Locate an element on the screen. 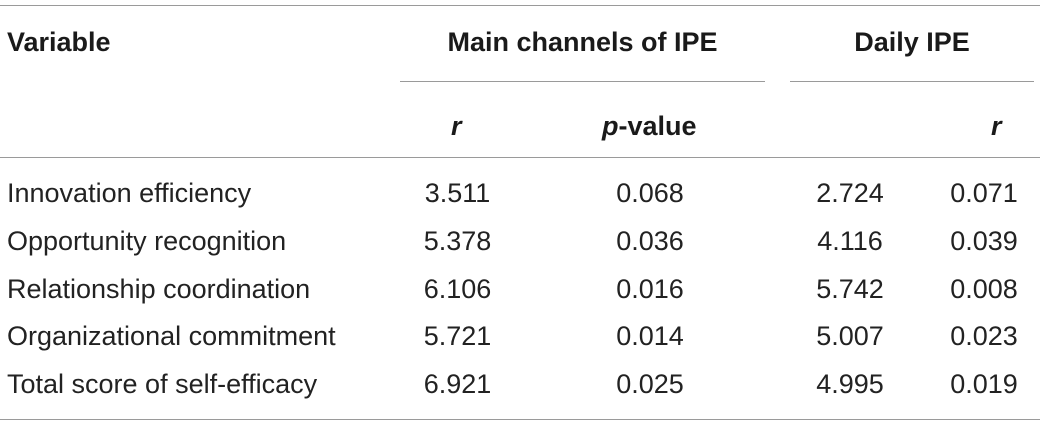  cell-daily-r: 0.023 is located at coordinates (984, 336).